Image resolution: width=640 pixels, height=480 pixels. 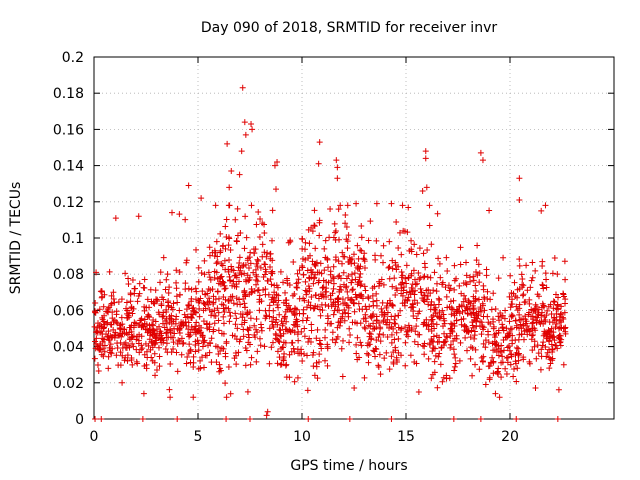 I want to click on y-tick-label: 0.14, so click(x=68, y=167).